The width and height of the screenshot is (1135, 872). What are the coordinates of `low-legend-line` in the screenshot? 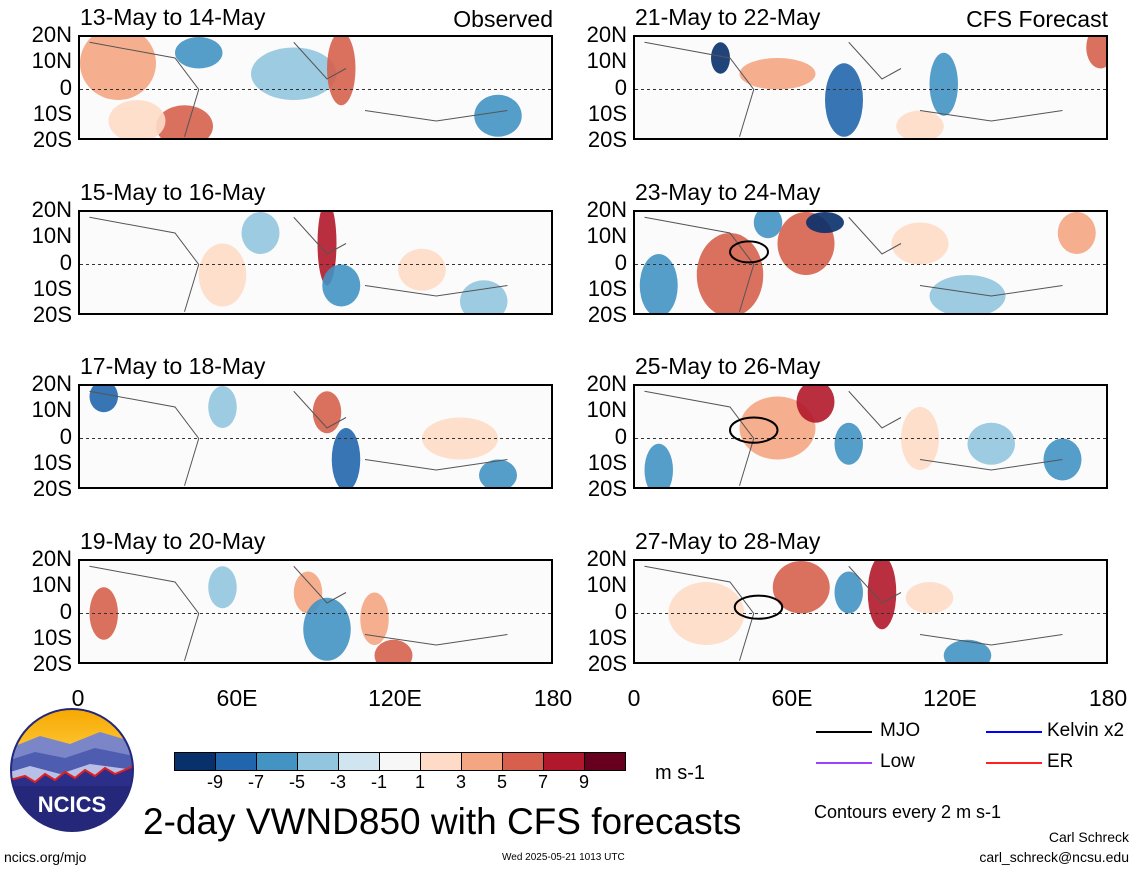 It's located at (844, 763).